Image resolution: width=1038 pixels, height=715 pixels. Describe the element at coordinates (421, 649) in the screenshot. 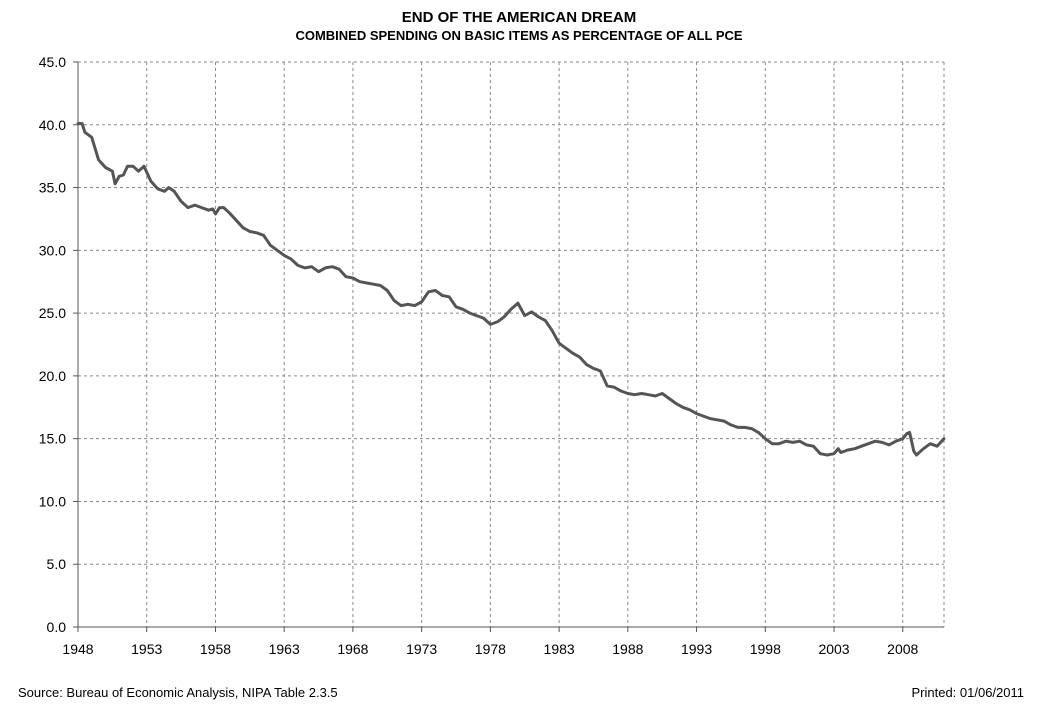

I see `x-tick-label: 1973` at that location.